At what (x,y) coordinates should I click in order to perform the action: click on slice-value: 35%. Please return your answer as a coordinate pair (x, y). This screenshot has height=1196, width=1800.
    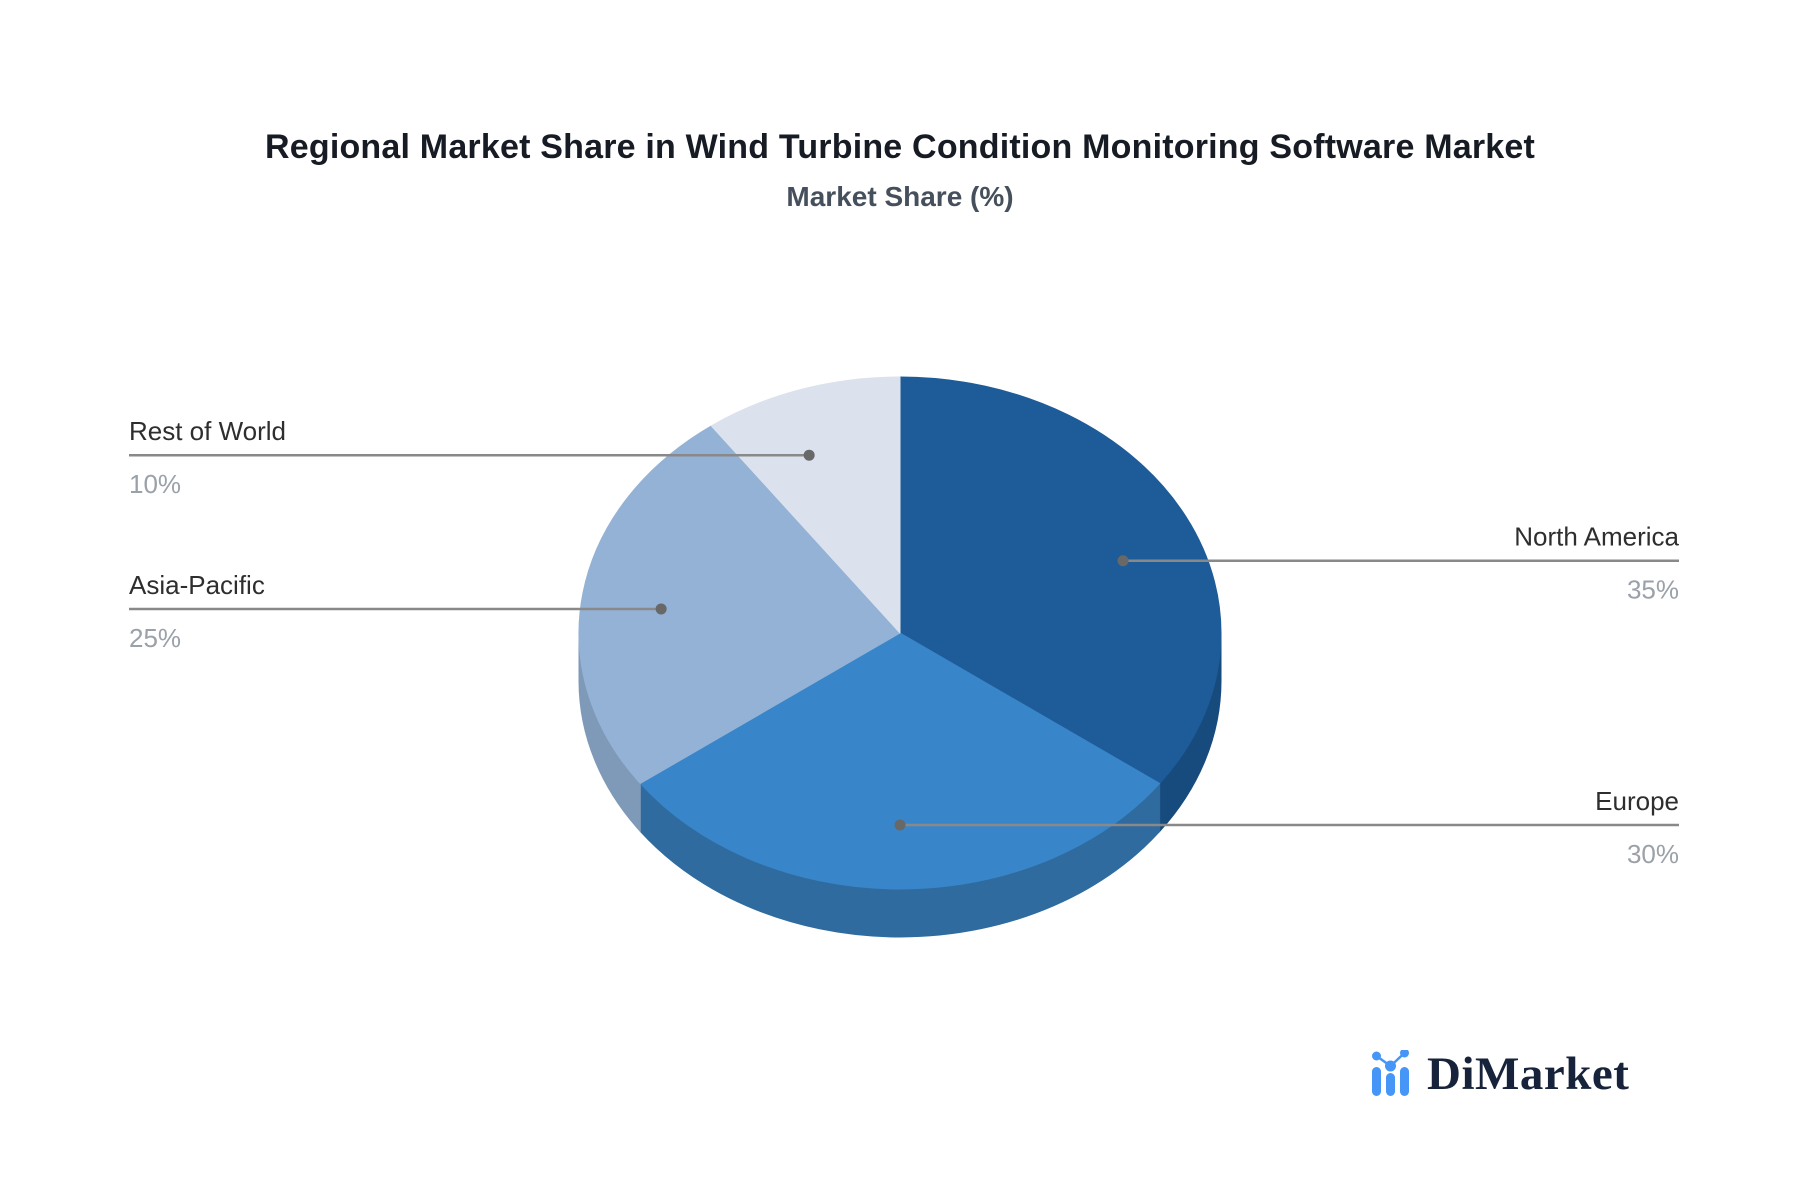
    Looking at the image, I should click on (1653, 590).